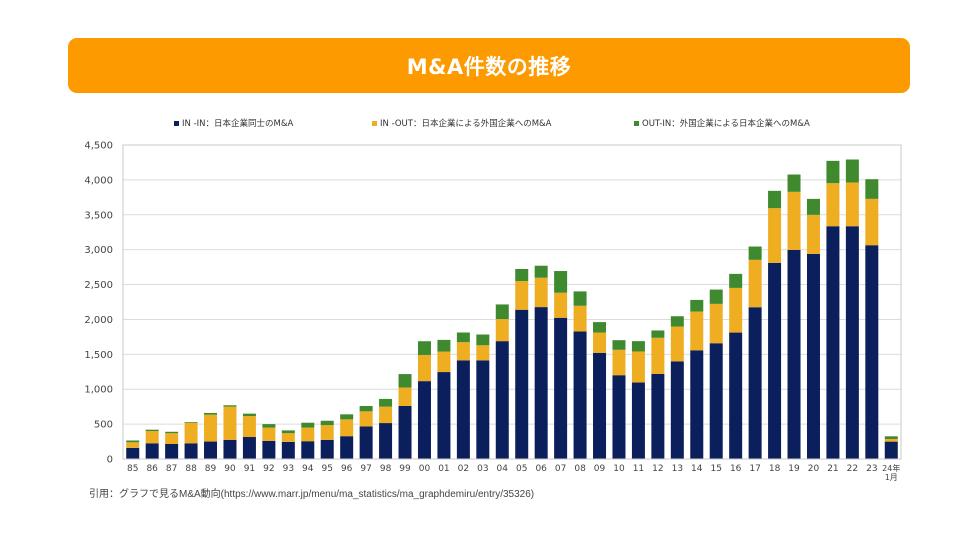 This screenshot has width=960, height=540. What do you see at coordinates (482, 469) in the screenshot?
I see `x-tick-label: 03` at bounding box center [482, 469].